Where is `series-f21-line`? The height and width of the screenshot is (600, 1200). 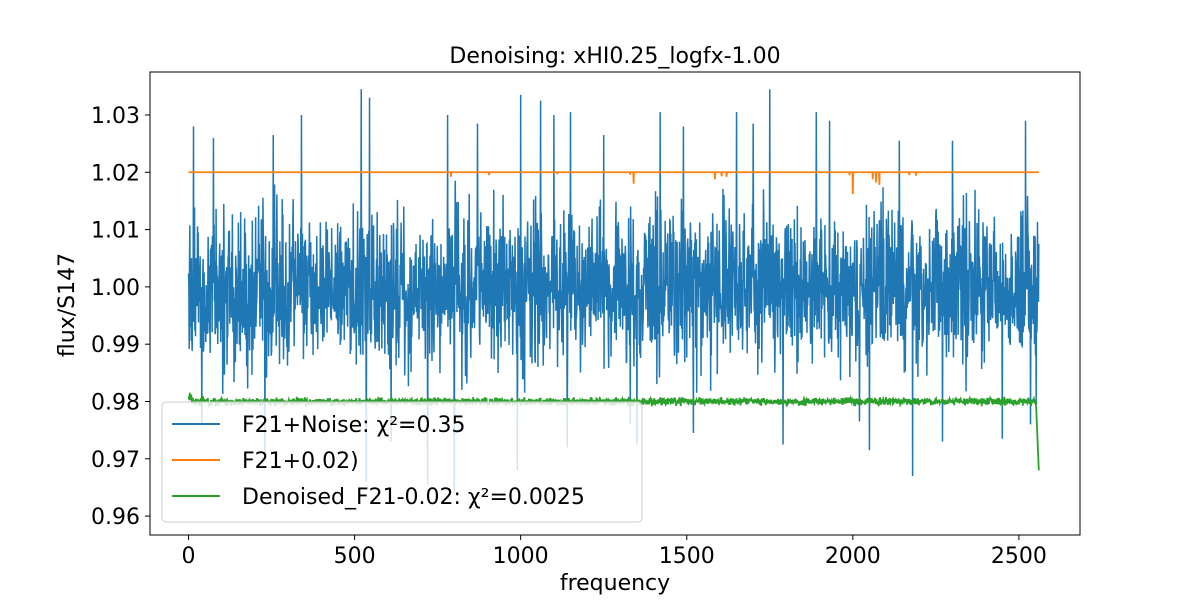 series-f21-line is located at coordinates (613, 183).